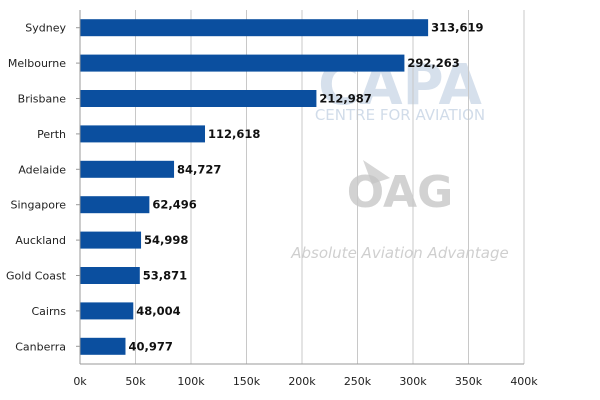  I want to click on category-label: Perth, so click(51, 134).